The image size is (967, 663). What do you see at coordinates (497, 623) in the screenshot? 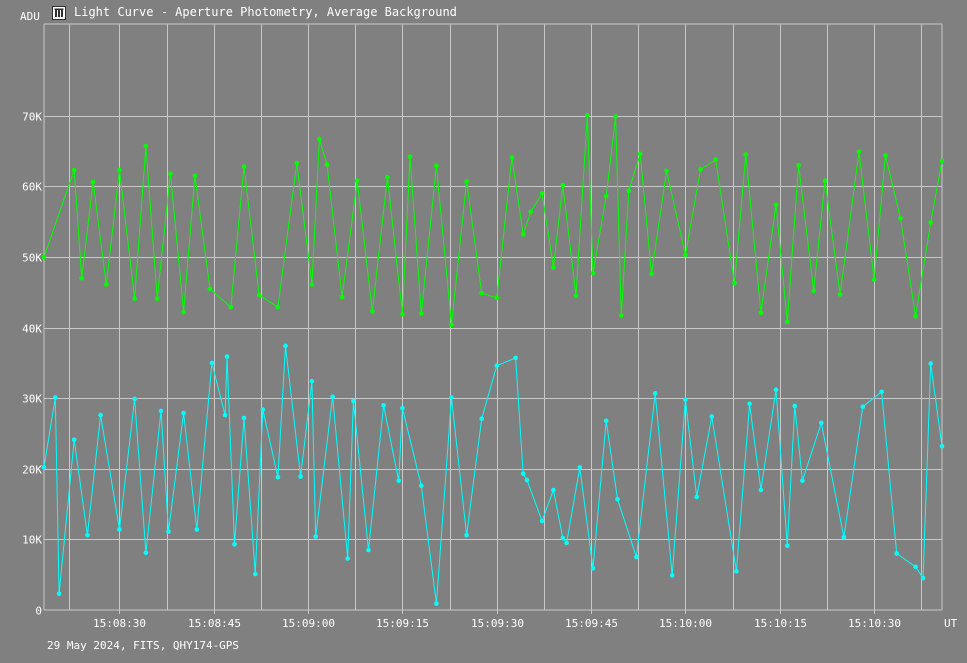
I see `x-tick-label: 15:09:30` at bounding box center [497, 623].